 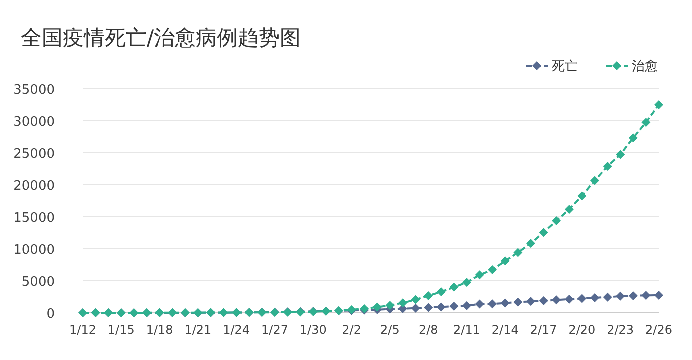 What do you see at coordinates (352, 330) in the screenshot?
I see `x-tick-label: 2/2` at bounding box center [352, 330].